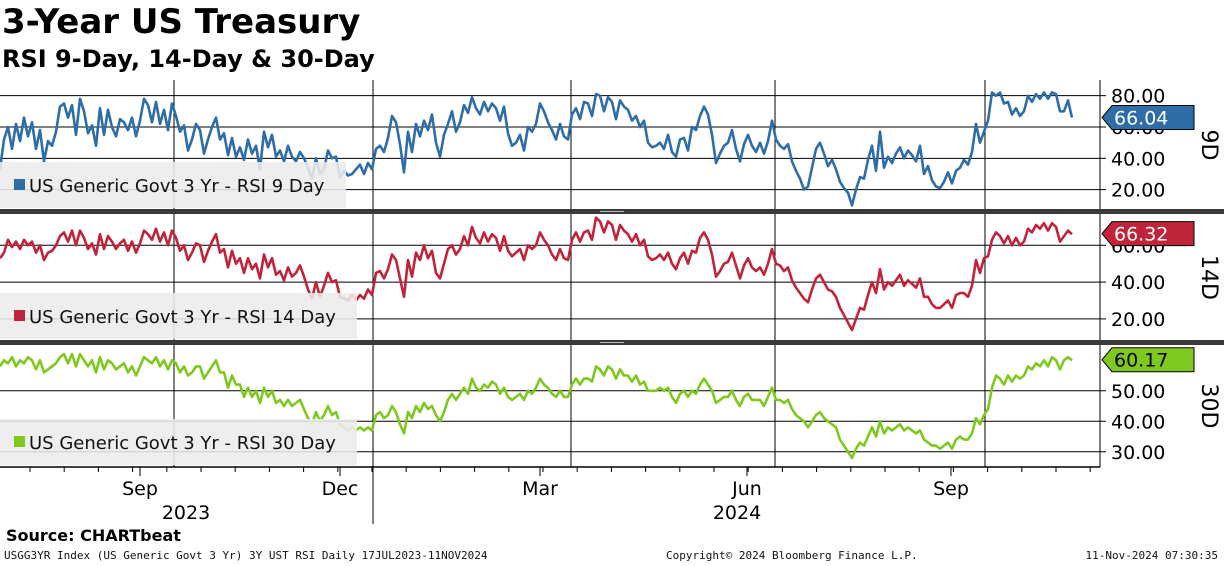  Describe the element at coordinates (746, 489) in the screenshot. I see `x-tick-label: Jun` at that location.